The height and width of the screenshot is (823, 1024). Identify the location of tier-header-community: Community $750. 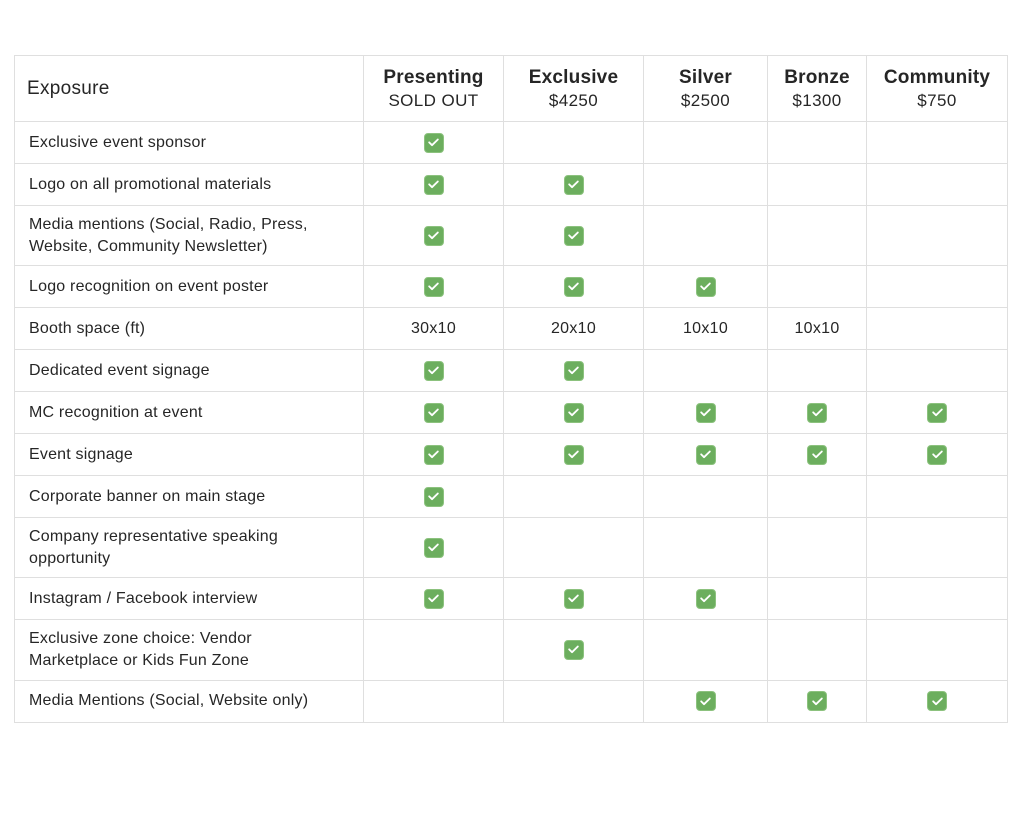
(937, 88).